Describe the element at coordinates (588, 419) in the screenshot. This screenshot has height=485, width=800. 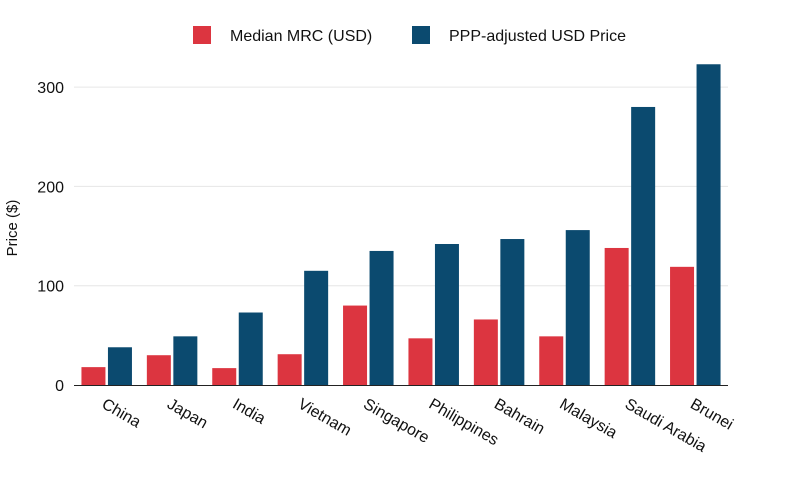
I see `x-tick-label: Malaysia` at that location.